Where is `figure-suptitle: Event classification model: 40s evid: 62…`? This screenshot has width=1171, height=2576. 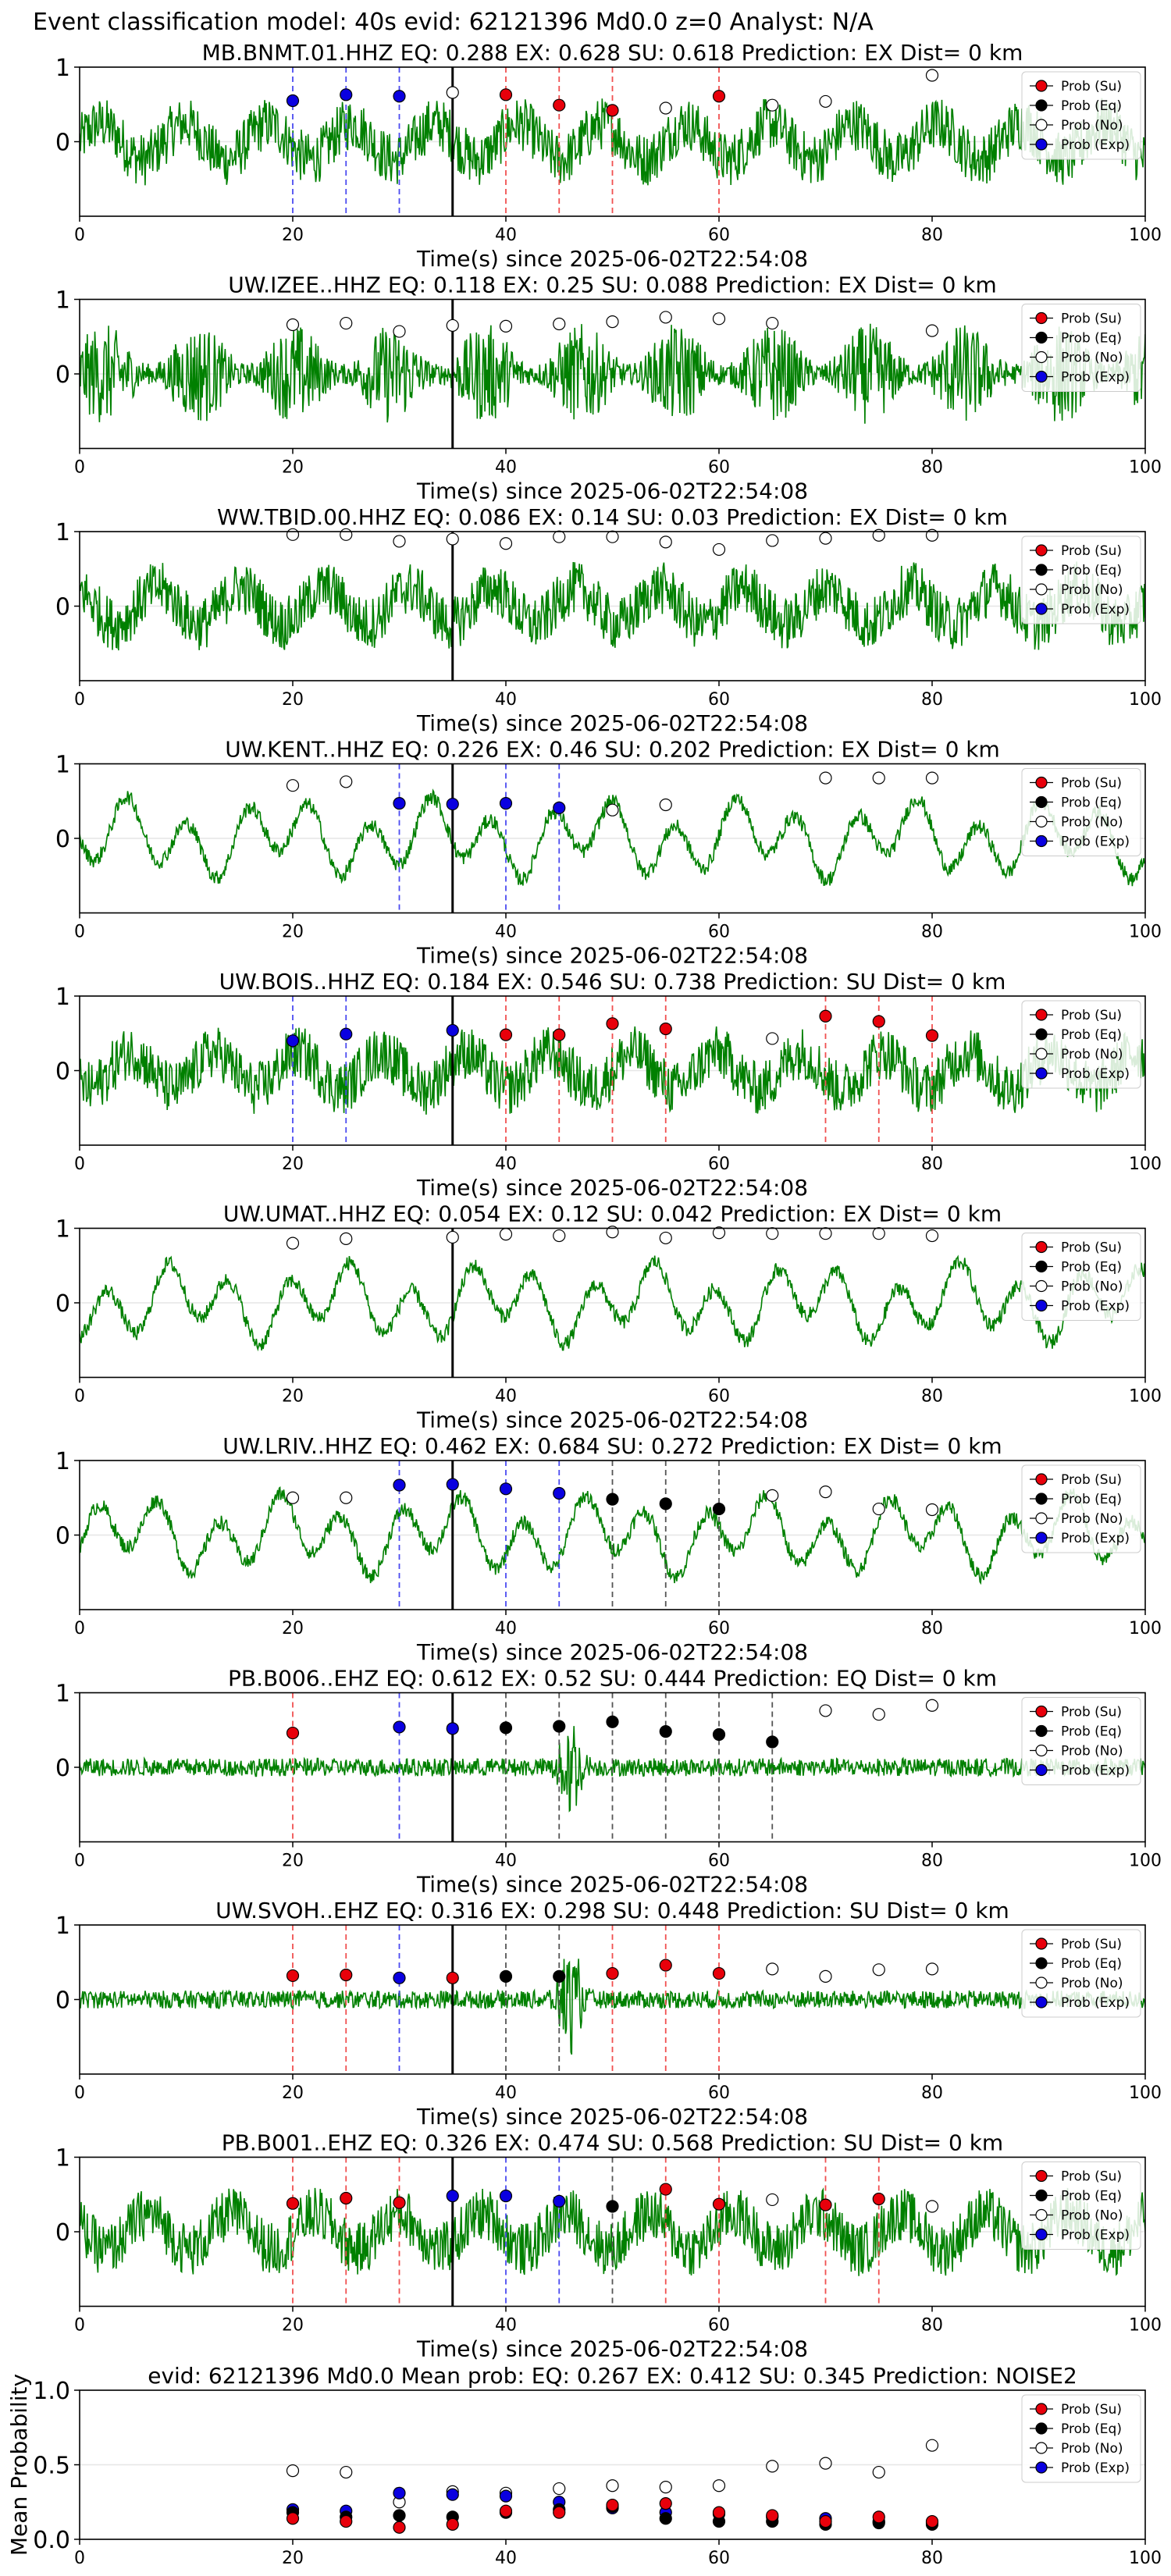
figure-suptitle: Event classification model: 40s evid: 62… is located at coordinates (453, 22).